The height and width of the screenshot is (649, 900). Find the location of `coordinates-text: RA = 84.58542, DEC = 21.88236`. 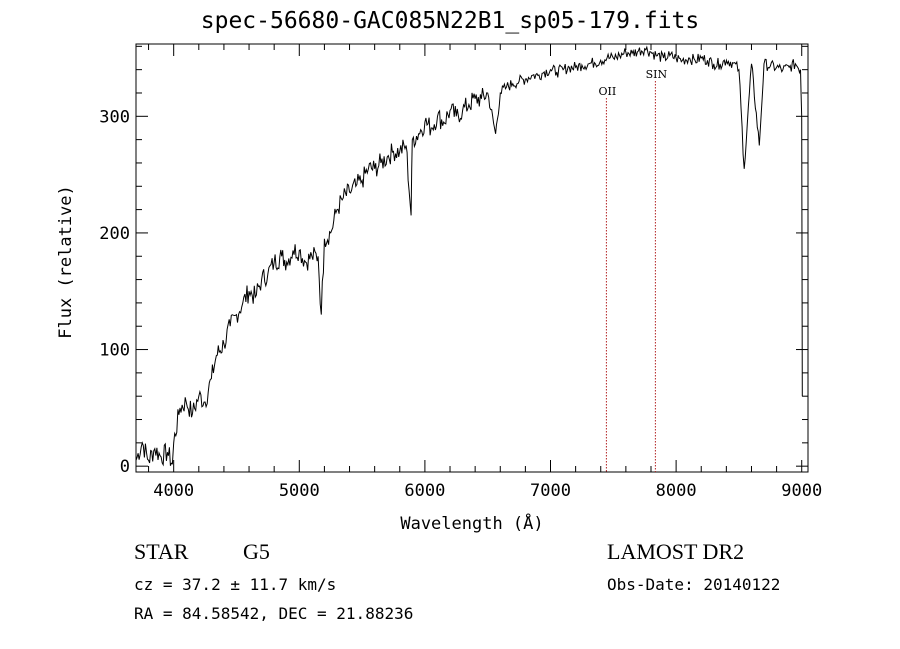

coordinates-text: RA = 84.58542, DEC = 21.88236 is located at coordinates (274, 613).